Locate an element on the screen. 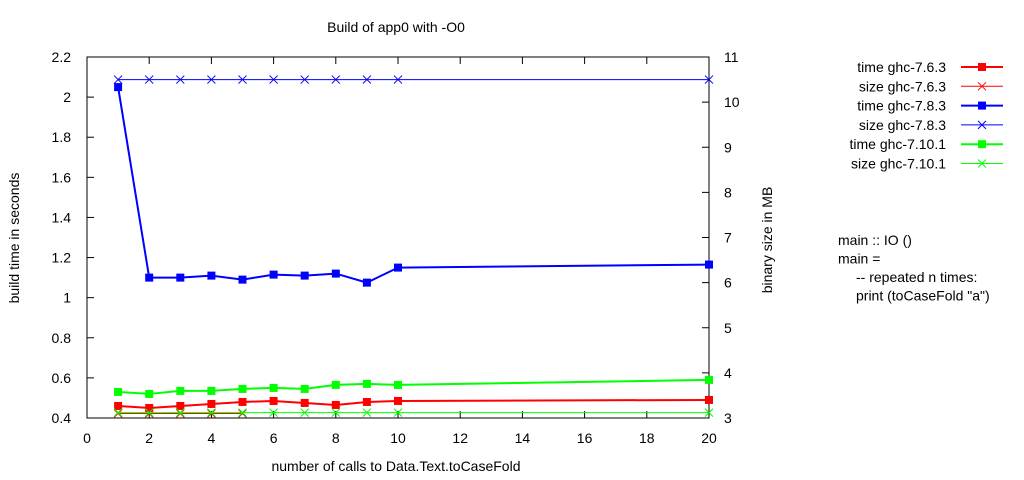 The image size is (1024, 480). x-tick-label: 16 is located at coordinates (585, 438).